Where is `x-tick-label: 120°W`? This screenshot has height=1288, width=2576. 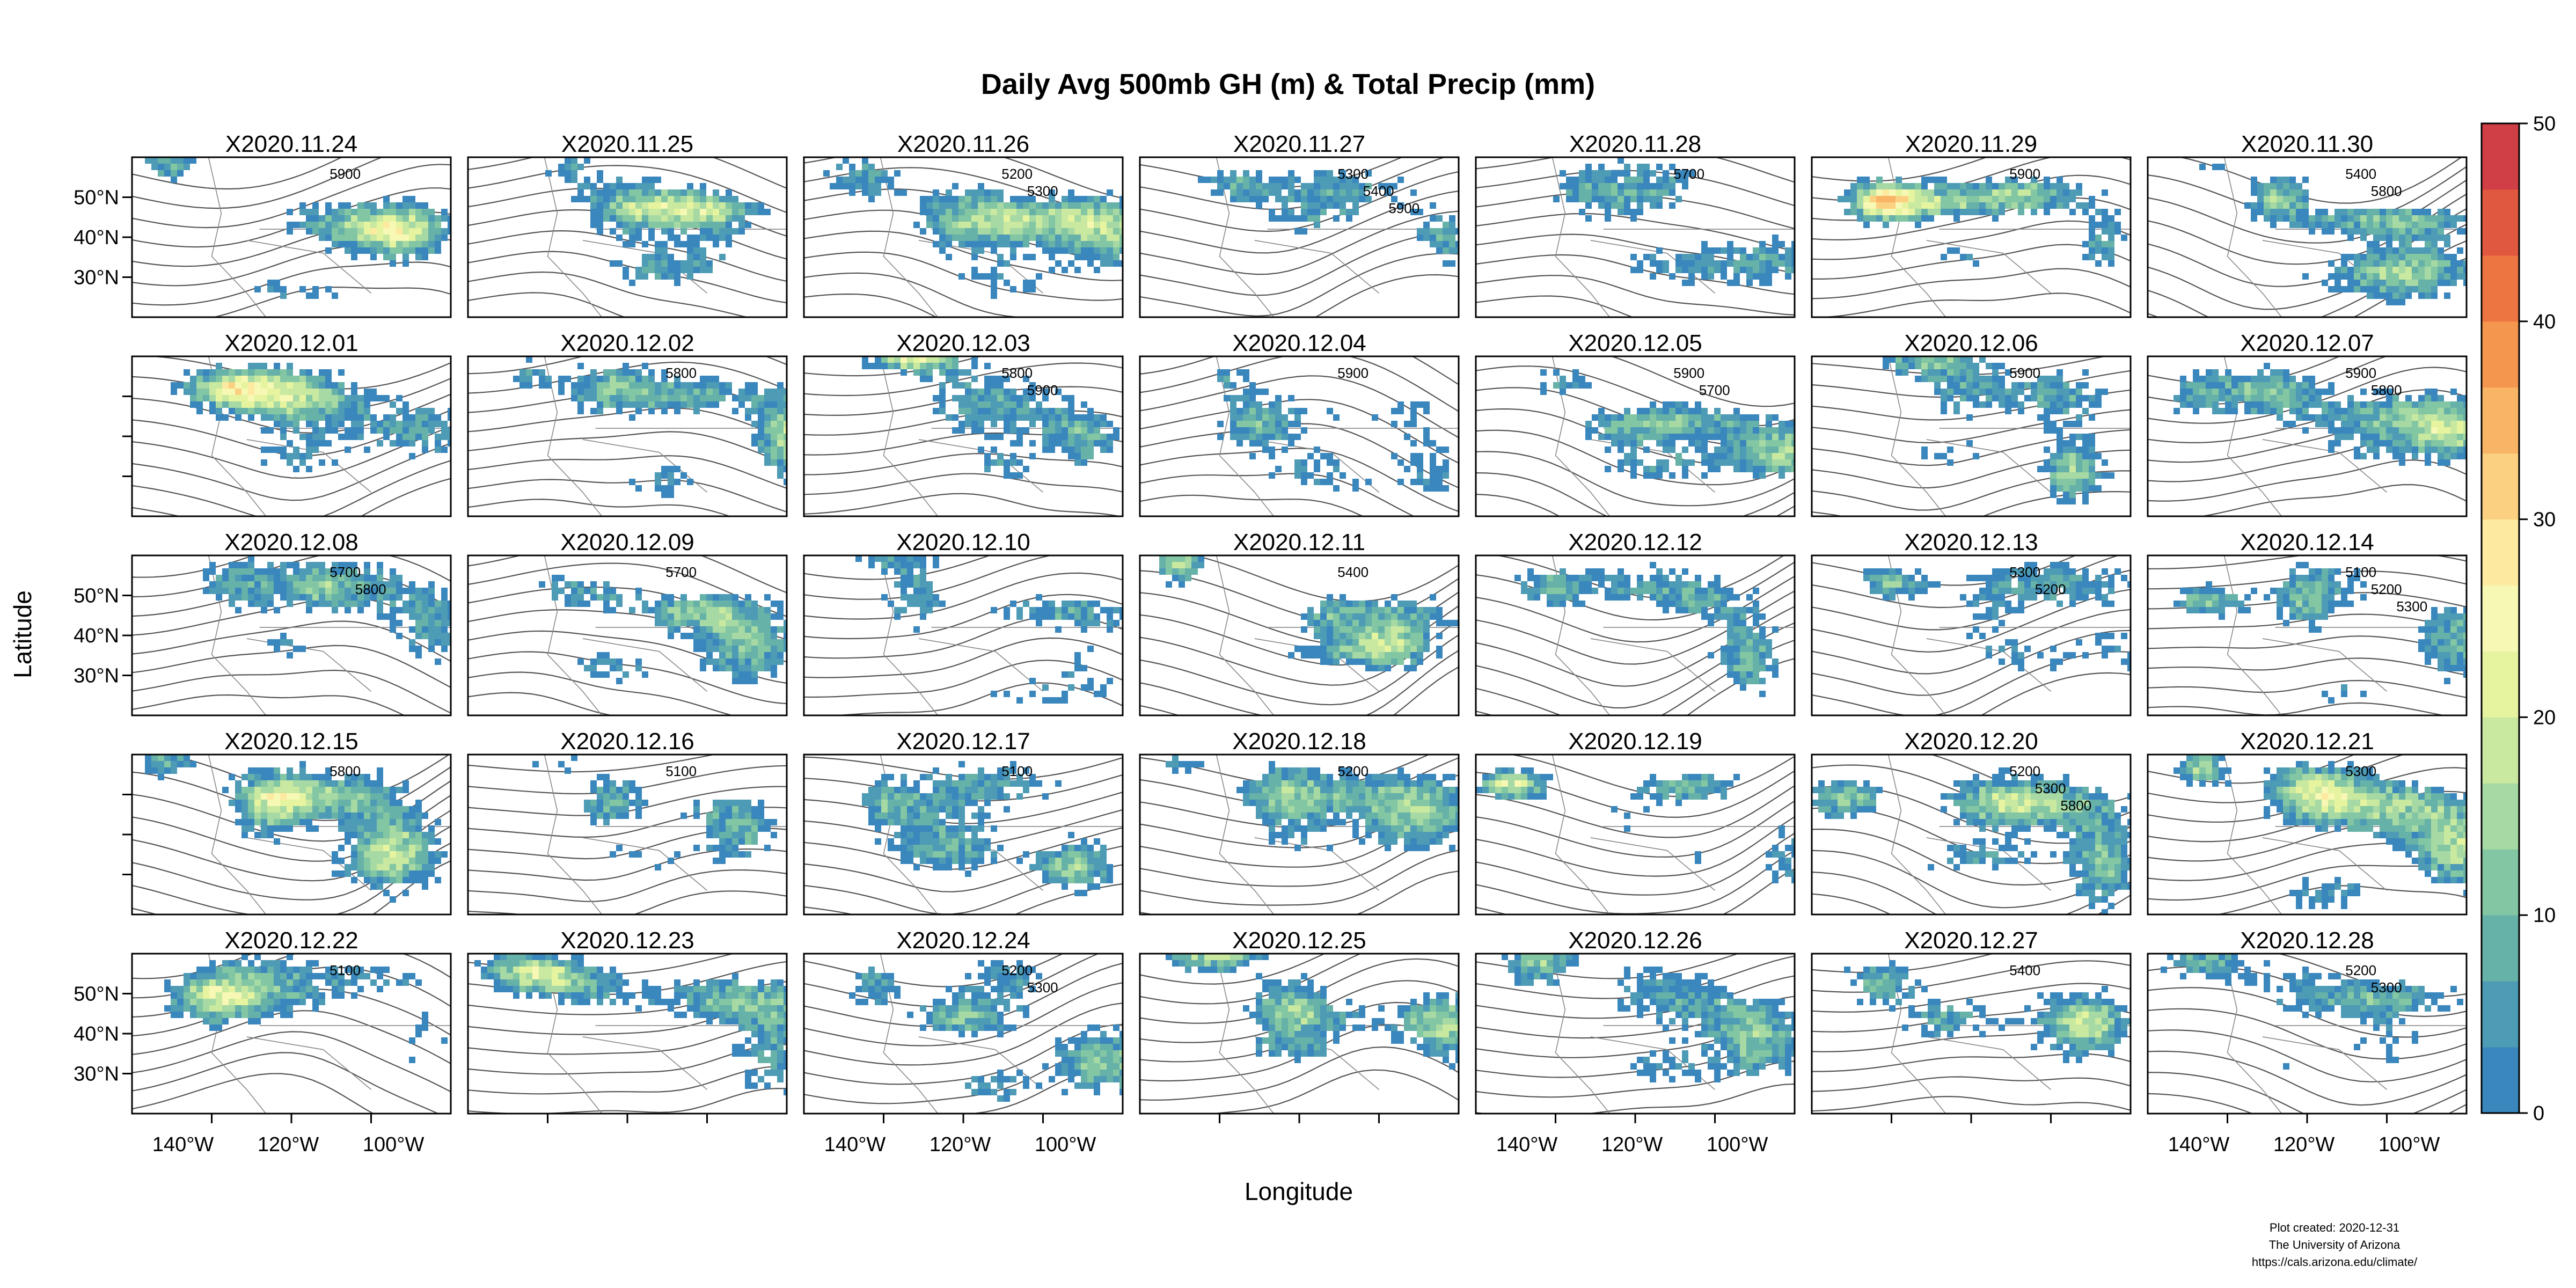 x-tick-label: 120°W is located at coordinates (1632, 1144).